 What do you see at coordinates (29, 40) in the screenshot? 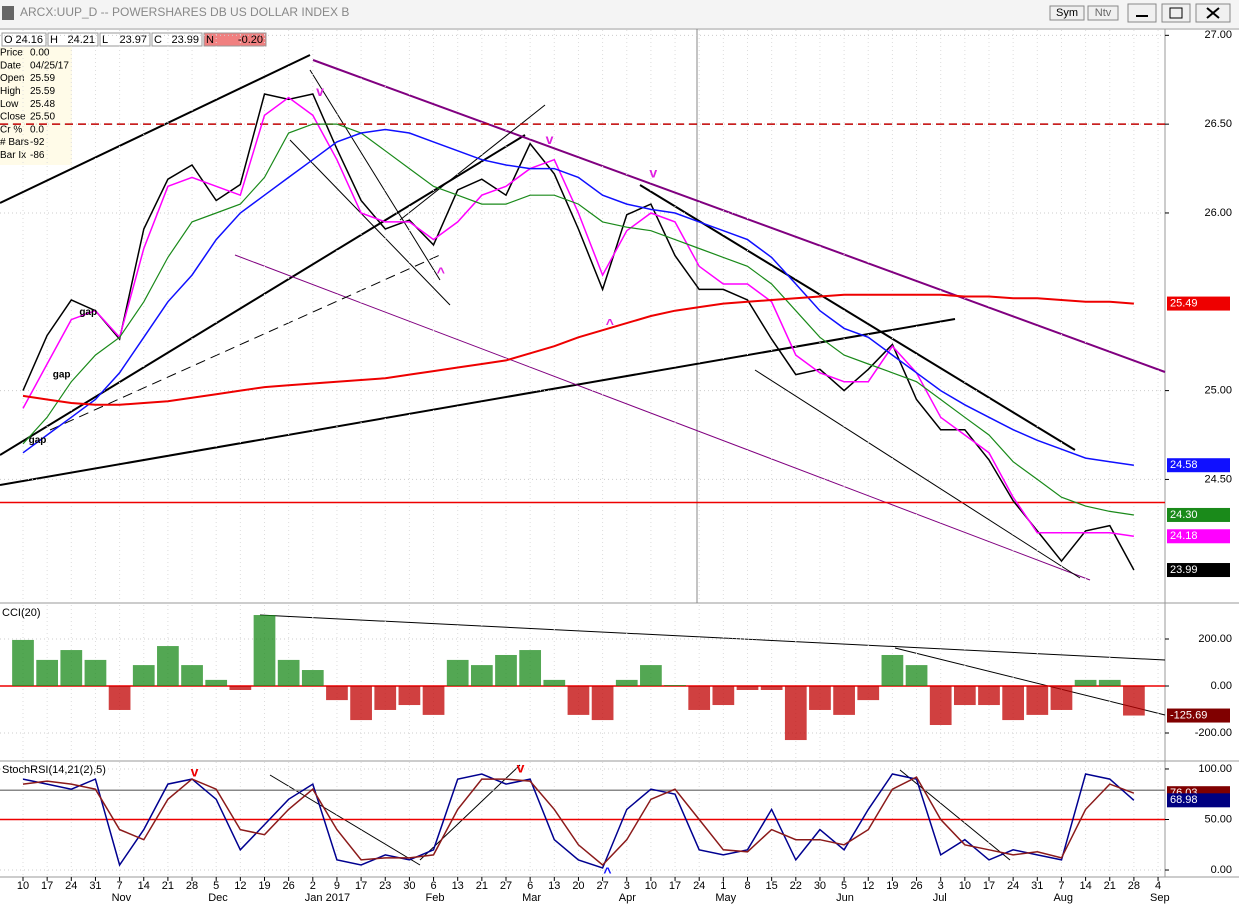
I see `header-value: 24.16` at bounding box center [29, 40].